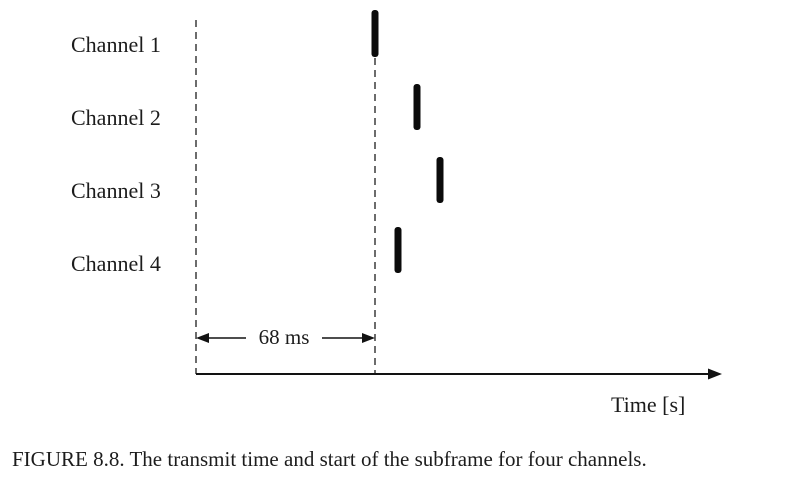 This screenshot has height=488, width=788. What do you see at coordinates (116, 117) in the screenshot?
I see `channel-2-label: Channel 2` at bounding box center [116, 117].